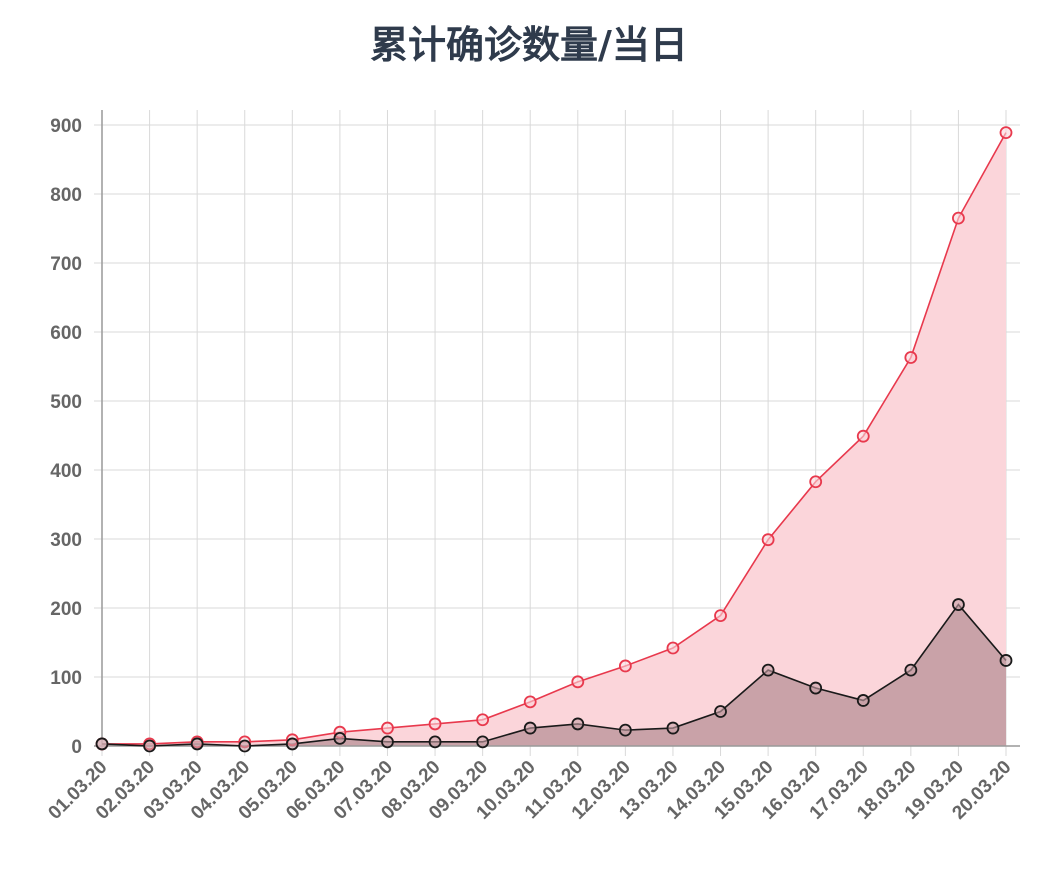  I want to click on y-tick-label: 900, so click(66, 126).